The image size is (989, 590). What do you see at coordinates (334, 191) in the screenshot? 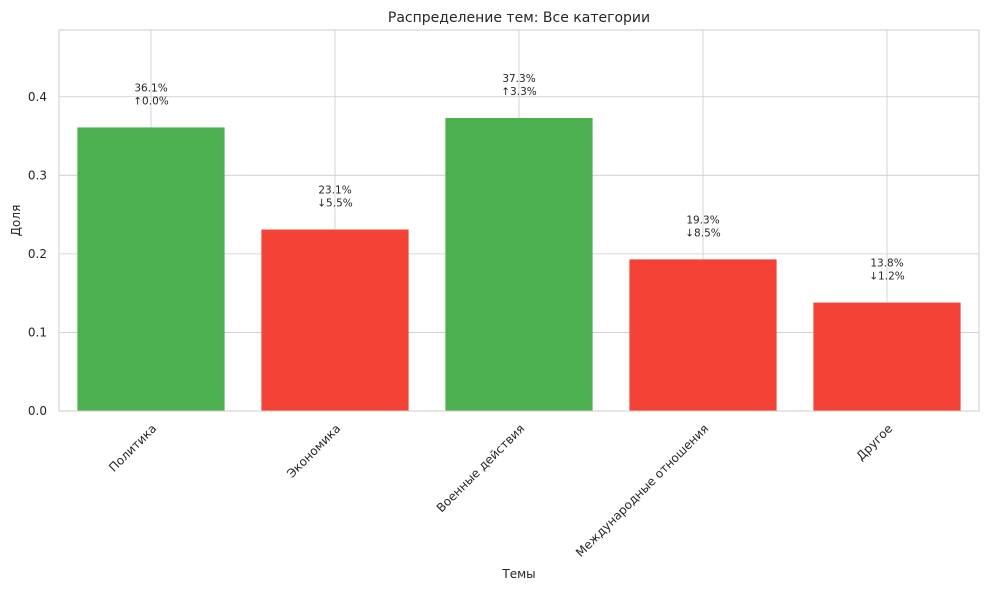
I see `bar-value-label: 23.1%` at bounding box center [334, 191].